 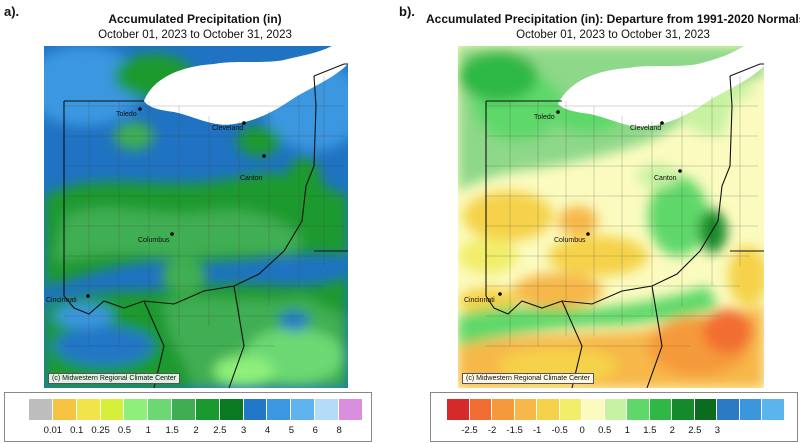 I want to click on panel-b-subtitle: October 01, 2023 to October 31, 2023, so click(x=613, y=35).